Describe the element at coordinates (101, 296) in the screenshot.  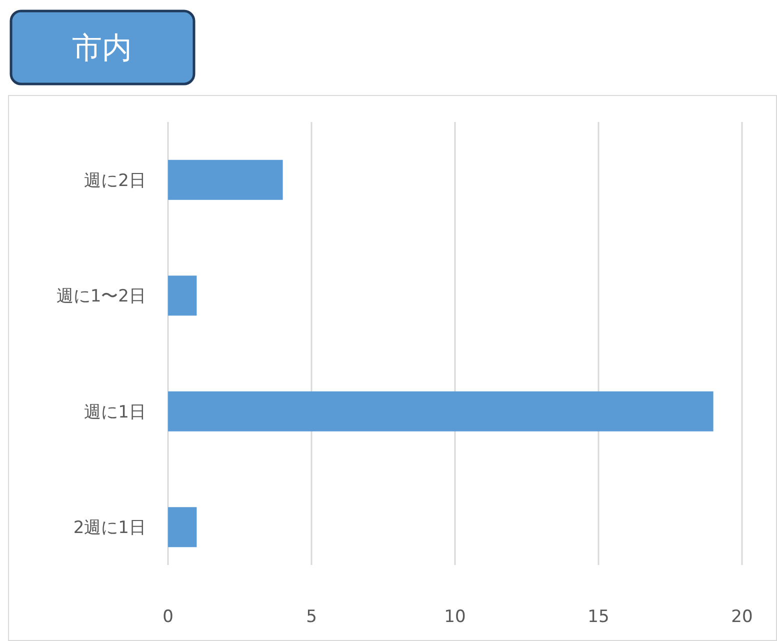
I see `y-tick-label: 週に1〜2日` at that location.